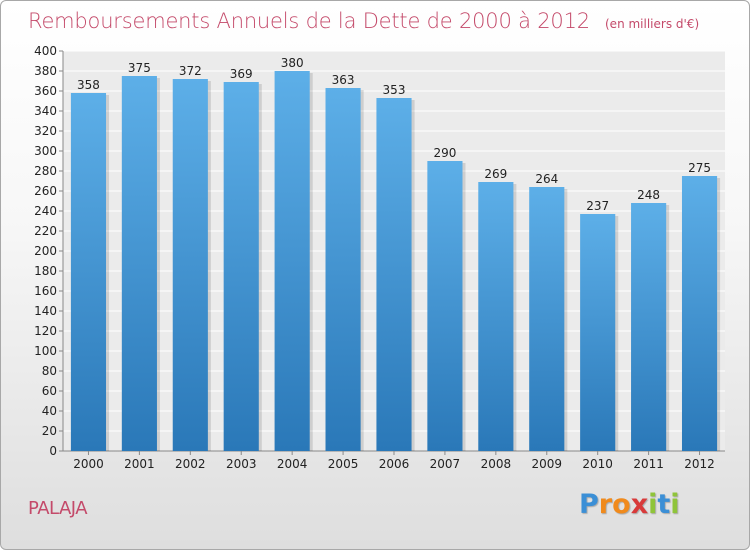 Image resolution: width=750 pixels, height=550 pixels. What do you see at coordinates (49, 411) in the screenshot?
I see `y-tick-label: 40` at bounding box center [49, 411].